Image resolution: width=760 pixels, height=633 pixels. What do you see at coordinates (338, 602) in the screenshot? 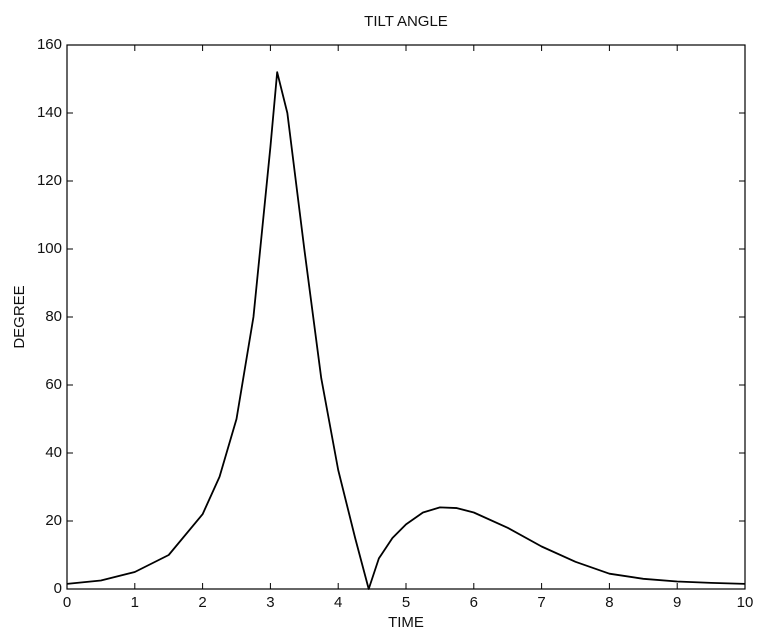
I see `x-tick-label: 4` at bounding box center [338, 602].